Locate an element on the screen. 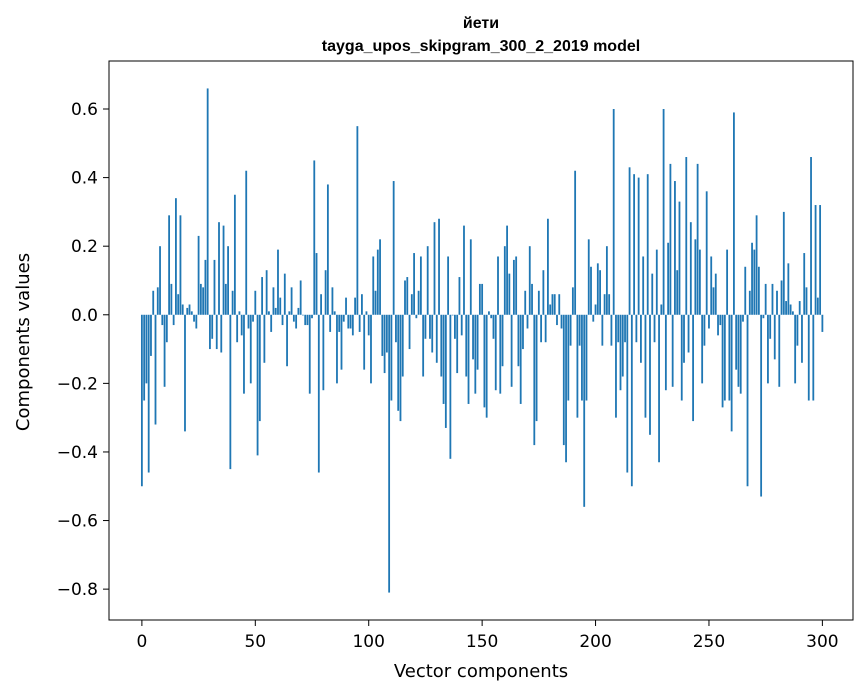 This screenshot has width=867, height=696. x-tick-label: 300 is located at coordinates (822, 642).